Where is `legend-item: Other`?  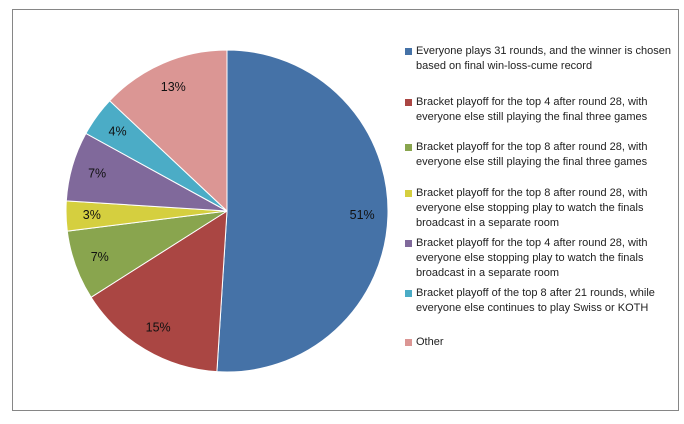 legend-item: Other is located at coordinates (543, 342).